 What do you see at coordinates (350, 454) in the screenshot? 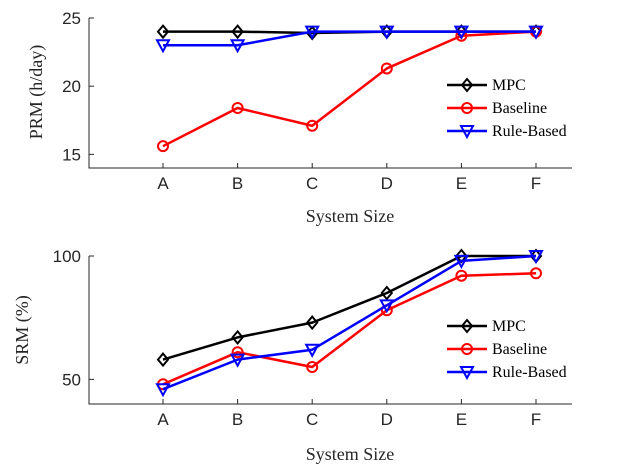
I see `x-axis-label-srm: System Size` at bounding box center [350, 454].